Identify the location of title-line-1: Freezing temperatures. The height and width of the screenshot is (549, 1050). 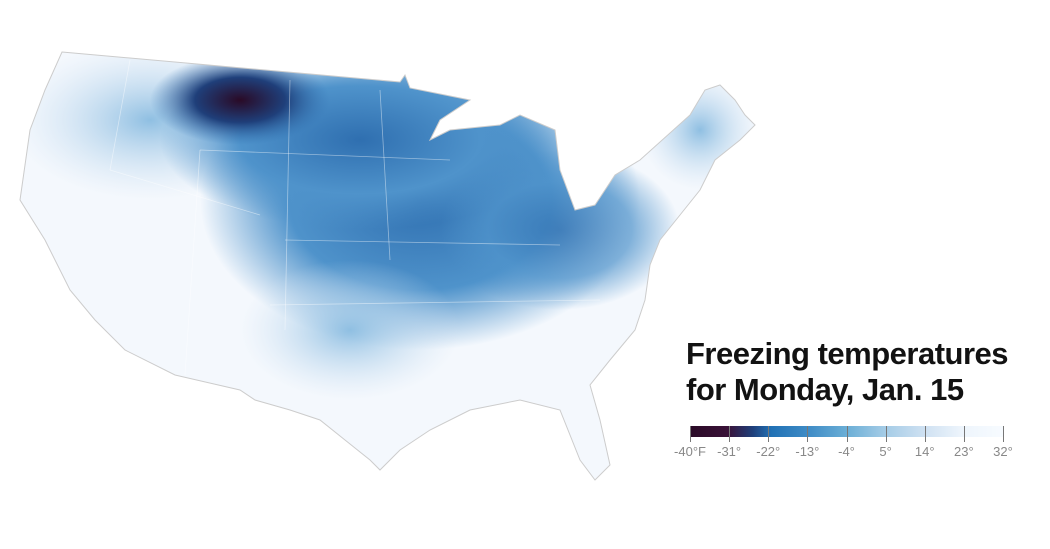
(847, 353).